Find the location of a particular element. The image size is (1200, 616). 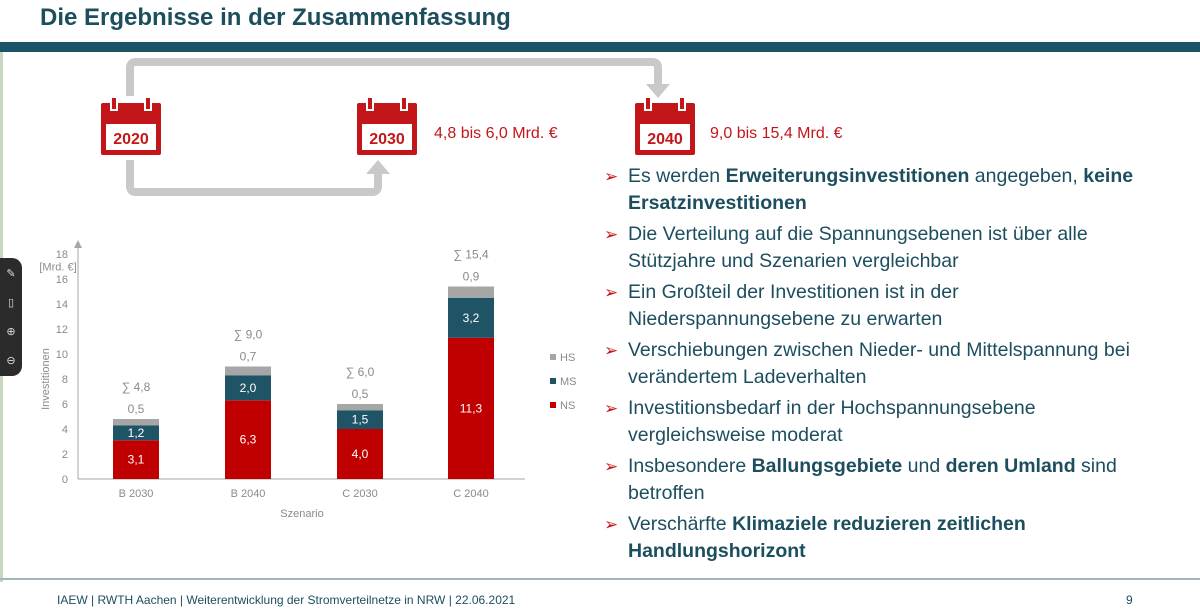

x-tick-label: B 2030 is located at coordinates (136, 494).